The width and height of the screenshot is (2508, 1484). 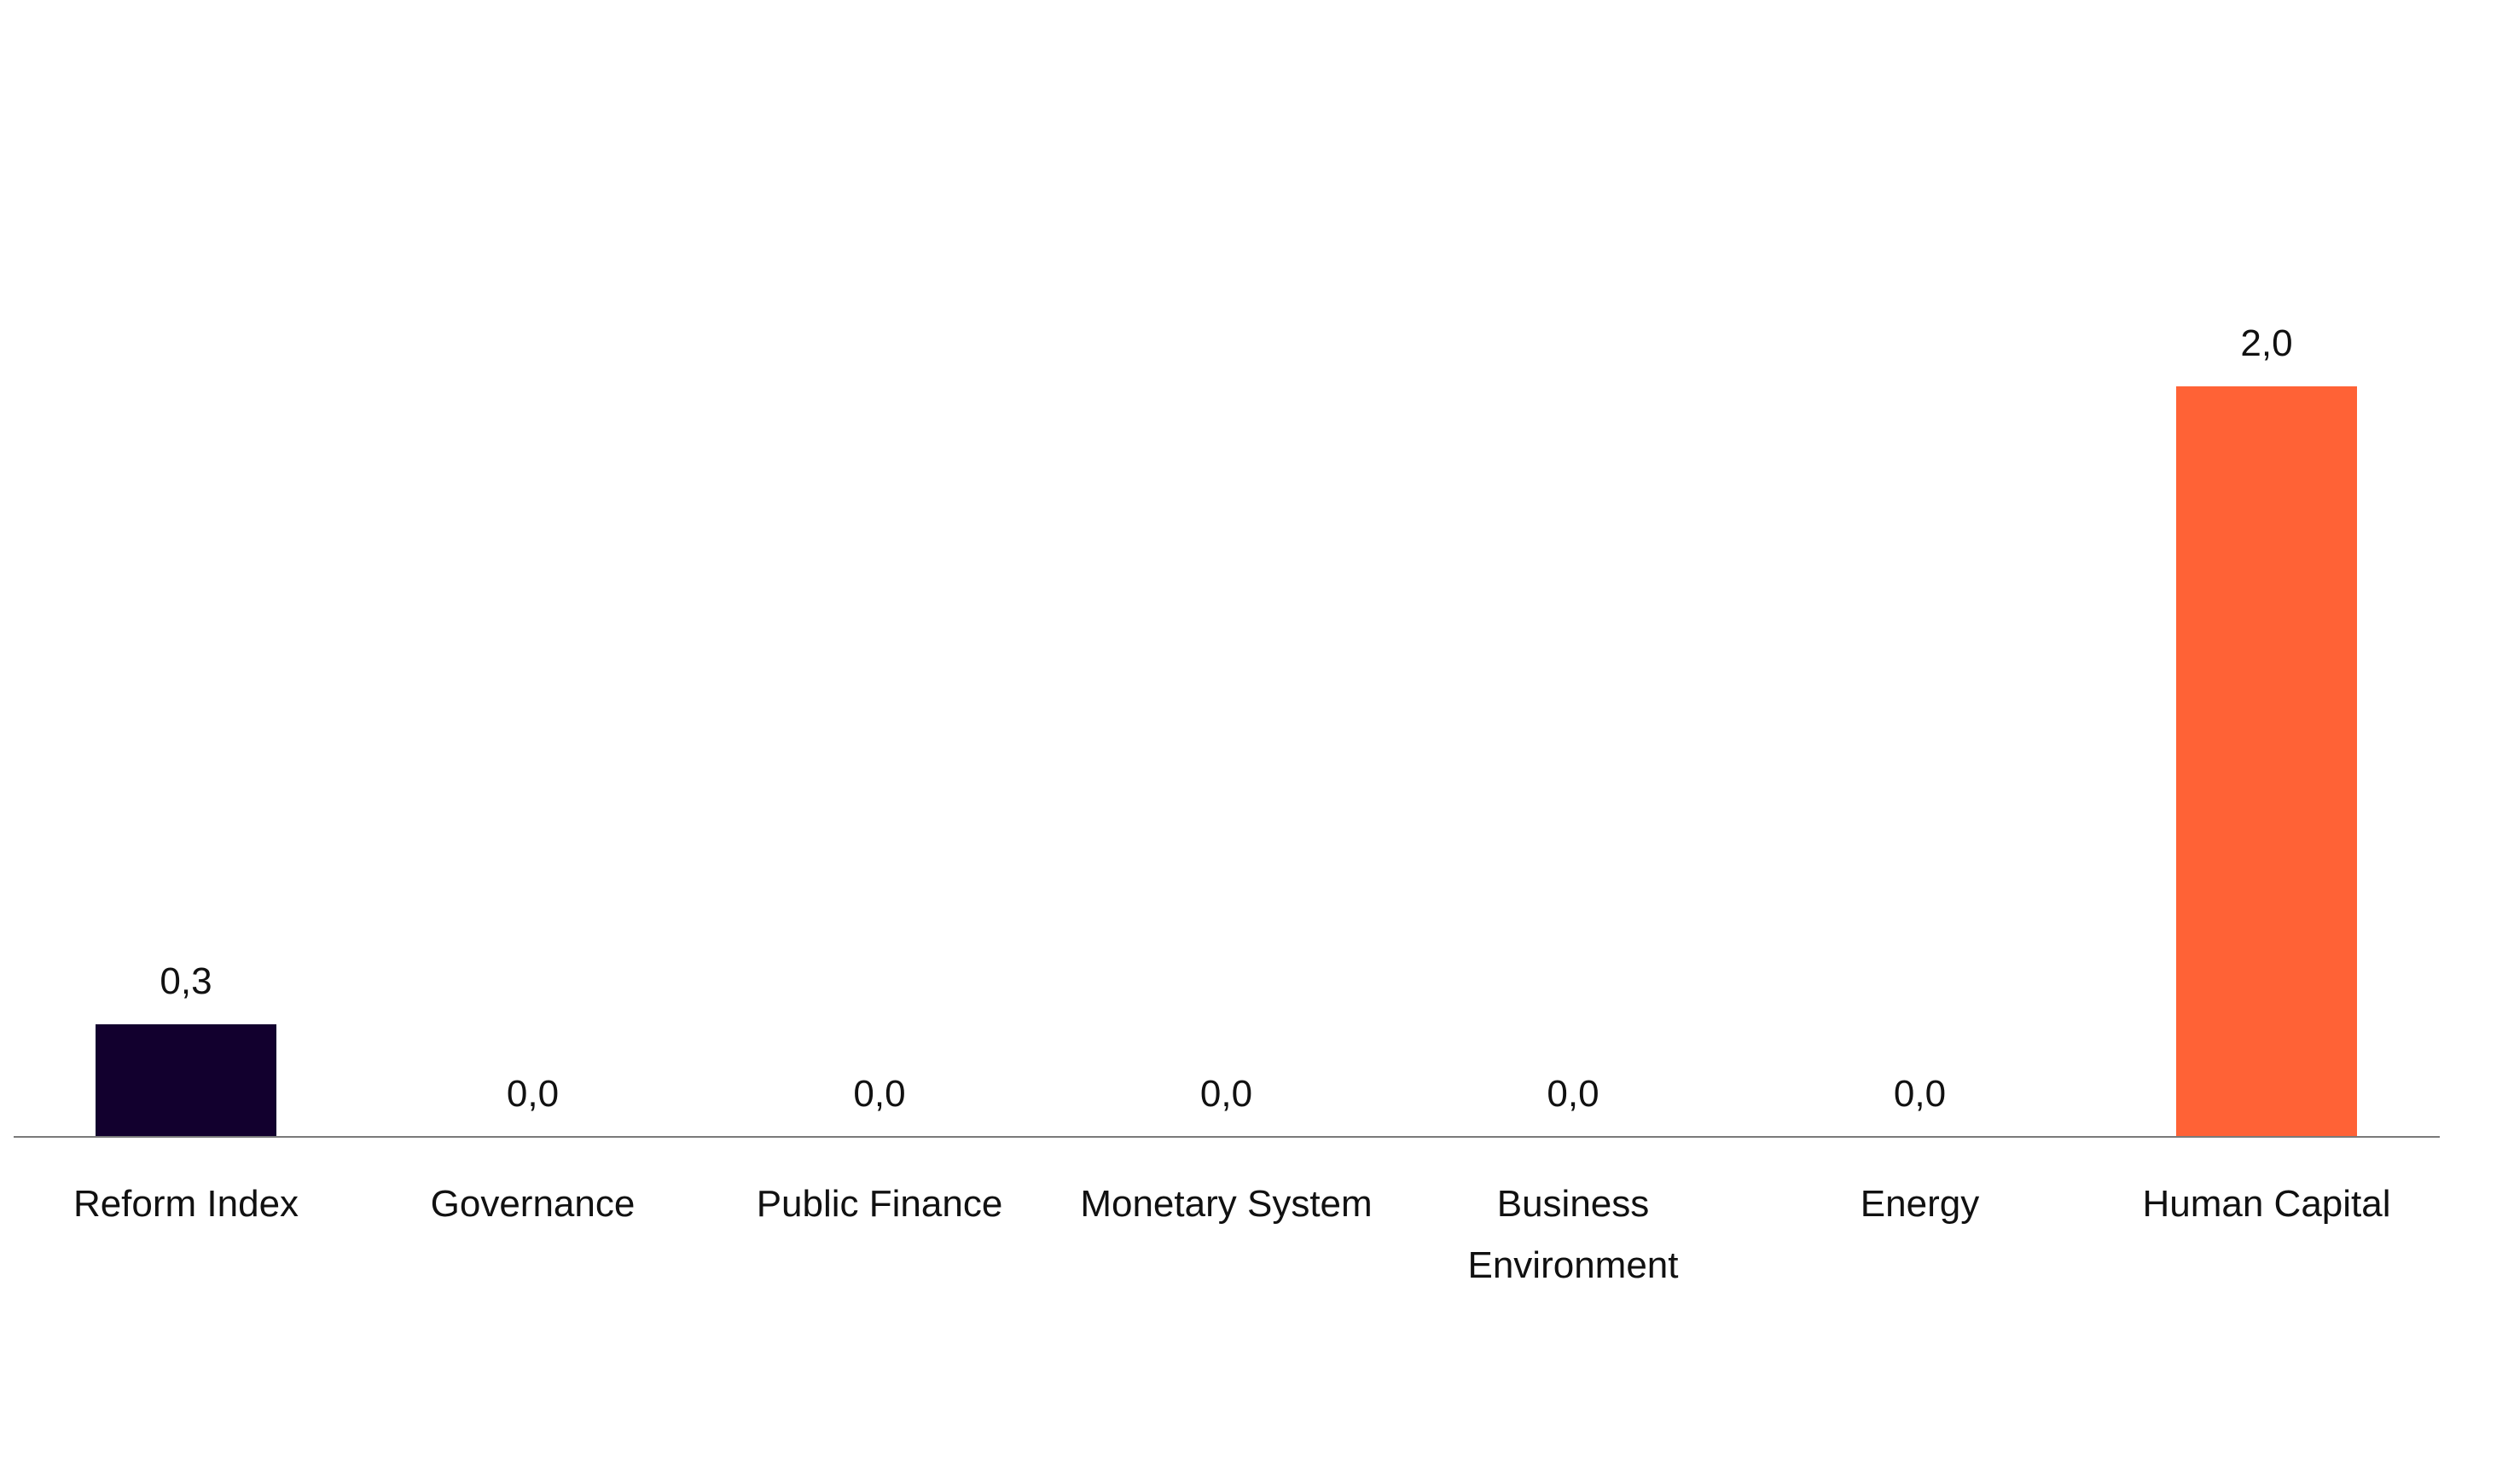 What do you see at coordinates (186, 1204) in the screenshot?
I see `x-tick-label-0: Reform Index` at bounding box center [186, 1204].